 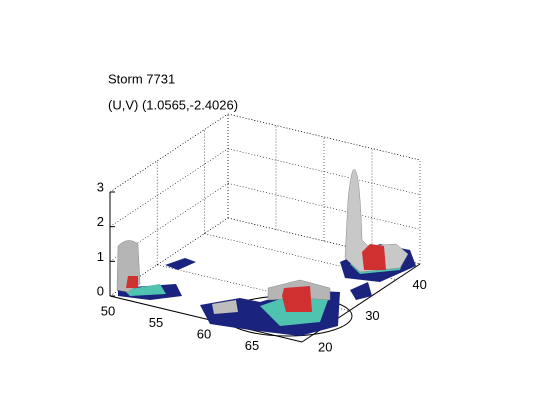 I want to click on z-tick-label: 1, so click(x=100, y=256).